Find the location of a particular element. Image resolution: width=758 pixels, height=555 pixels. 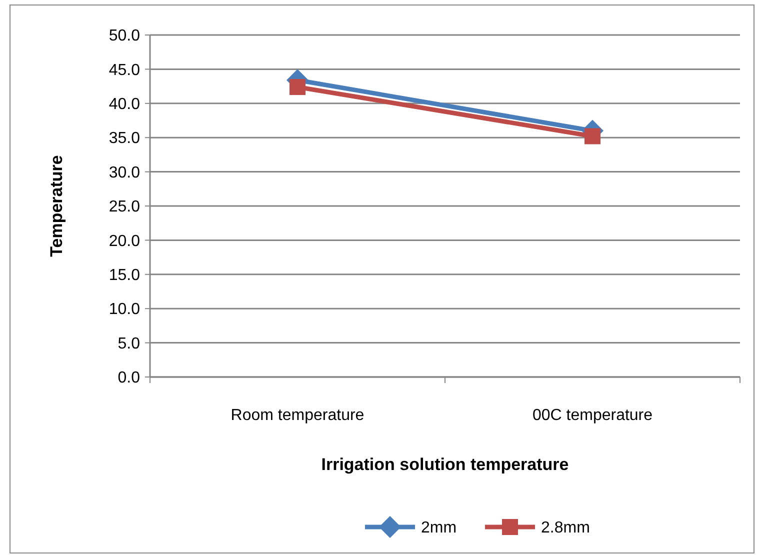

y-tick-label: 30.0 is located at coordinates (124, 173).